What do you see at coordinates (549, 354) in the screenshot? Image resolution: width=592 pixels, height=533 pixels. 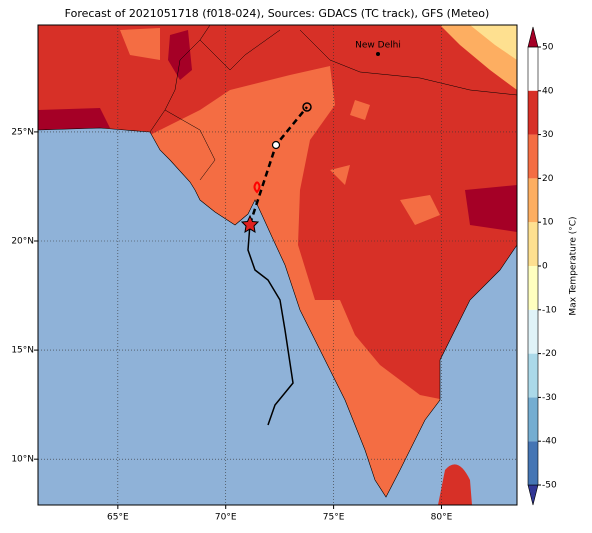 I see `colorbar-tick-label: -20` at bounding box center [549, 354].